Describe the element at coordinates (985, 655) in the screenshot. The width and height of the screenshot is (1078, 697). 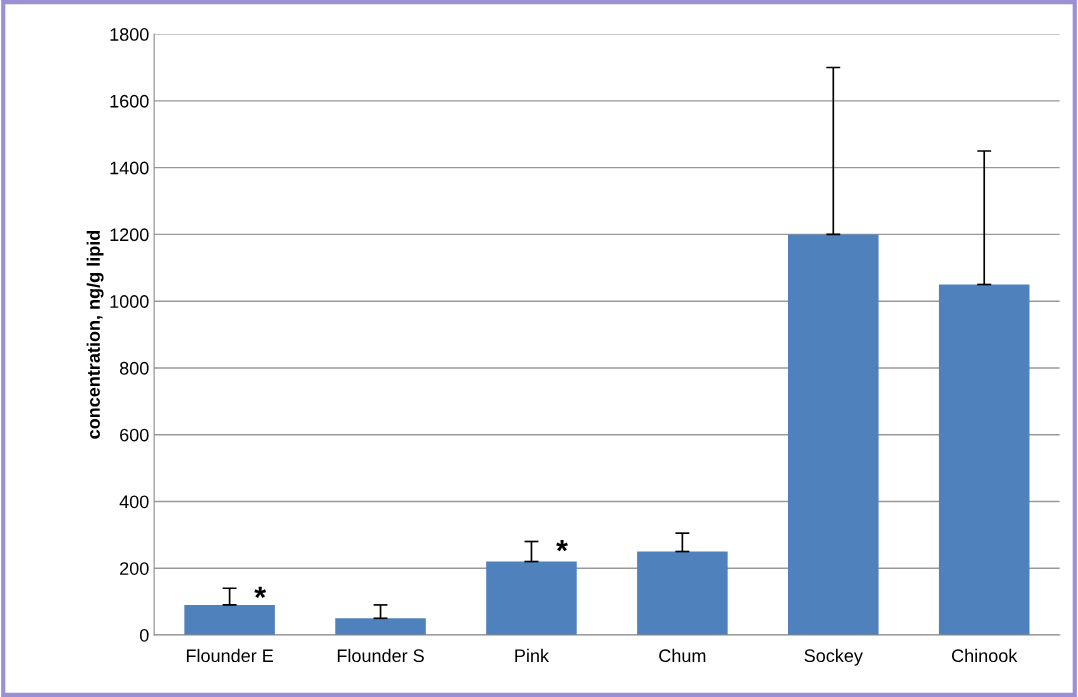
I see `x-tick-label: Chinook` at that location.